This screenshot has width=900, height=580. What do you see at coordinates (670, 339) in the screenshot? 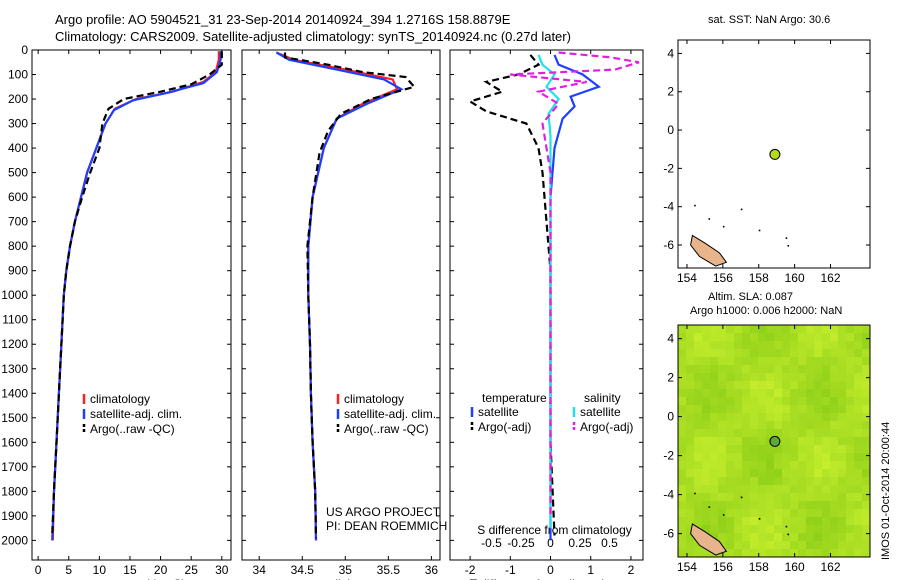
I see `y-tick-label: 4` at bounding box center [670, 339].